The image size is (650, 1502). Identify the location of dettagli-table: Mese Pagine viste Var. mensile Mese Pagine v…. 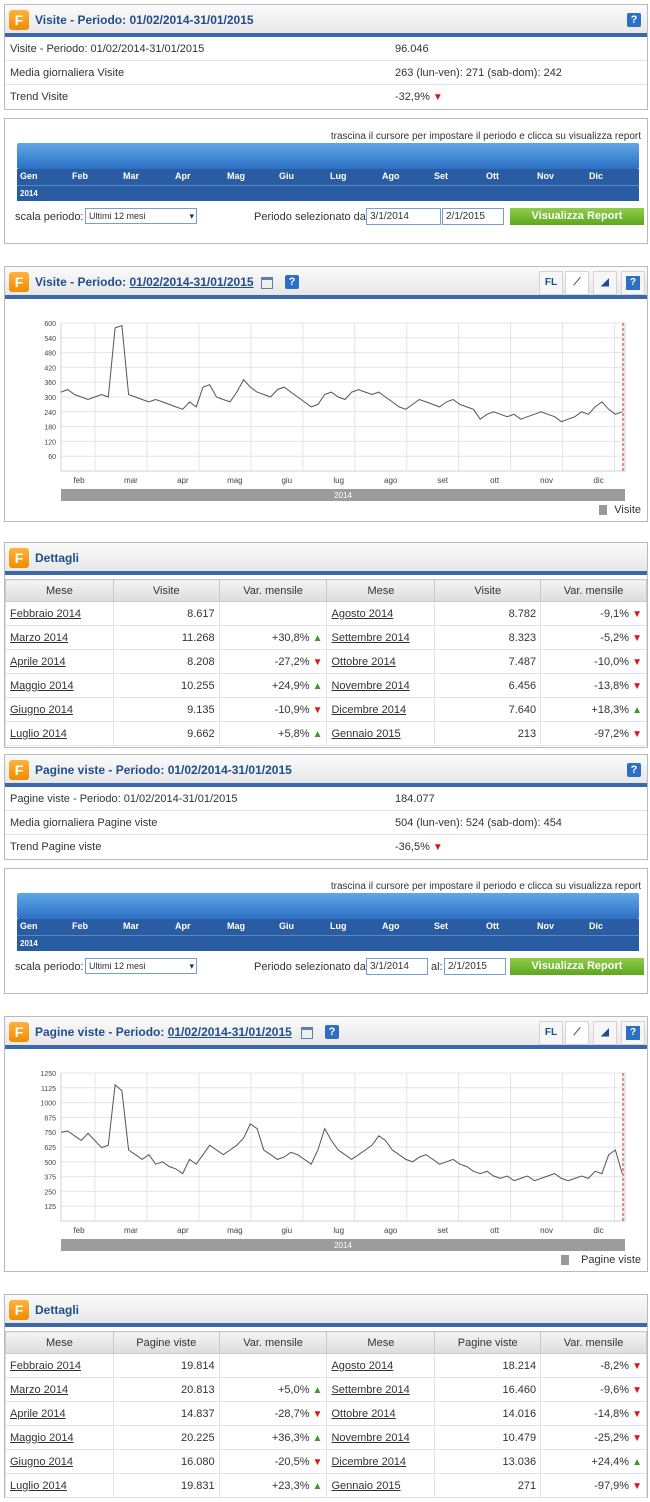
(326, 1414).